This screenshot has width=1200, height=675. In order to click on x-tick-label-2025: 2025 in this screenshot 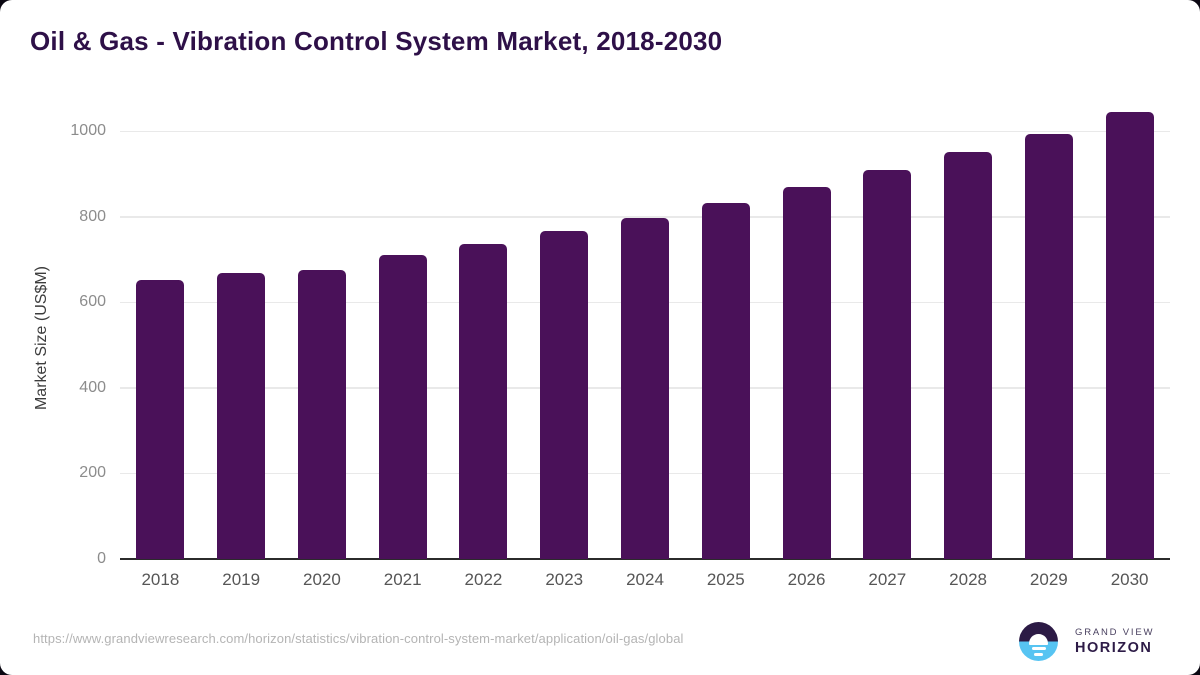, I will do `click(725, 579)`.